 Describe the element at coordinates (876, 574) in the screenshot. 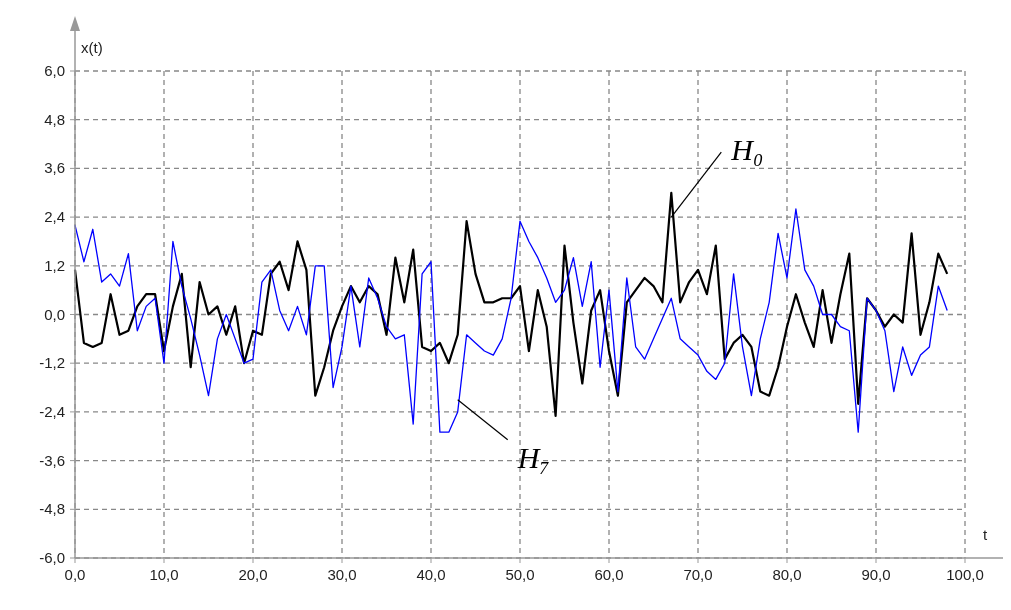

I see `x-tick-label: 90,0` at that location.